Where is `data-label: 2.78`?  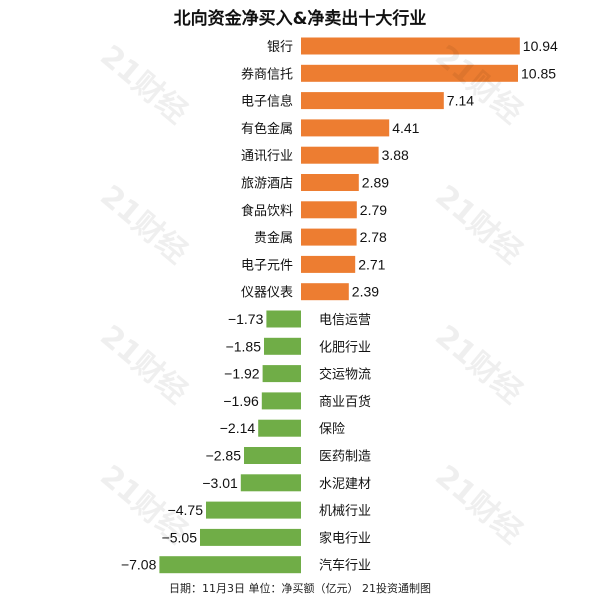 data-label: 2.78 is located at coordinates (373, 237).